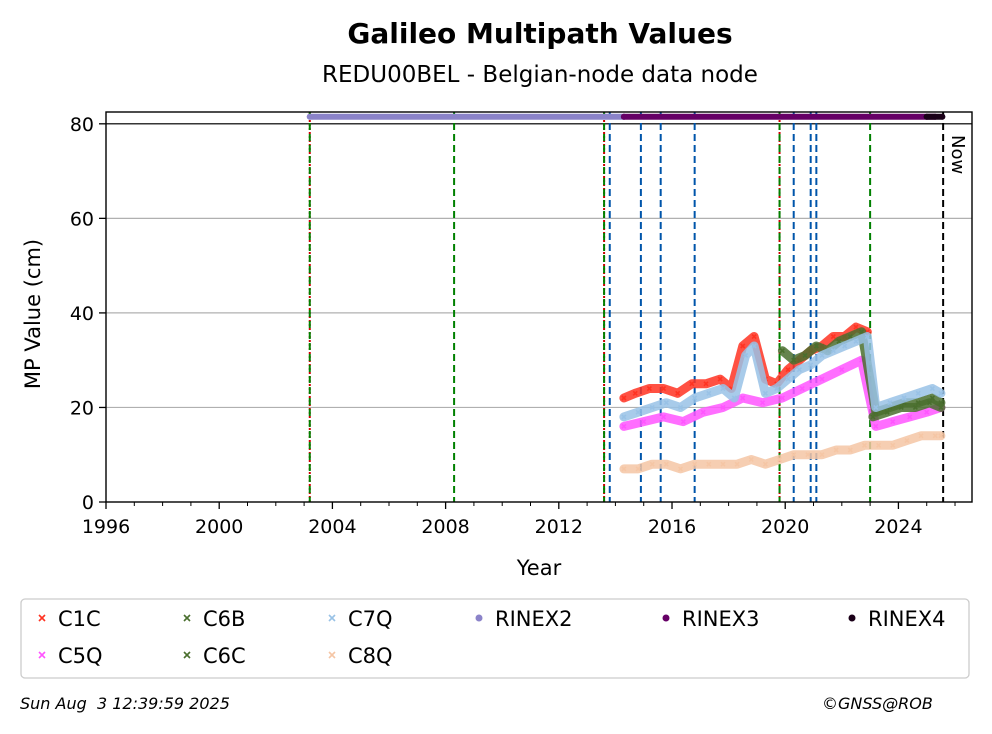 This screenshot has height=734, width=992. What do you see at coordinates (898, 527) in the screenshot?
I see `x-tick-label: 2024` at bounding box center [898, 527].